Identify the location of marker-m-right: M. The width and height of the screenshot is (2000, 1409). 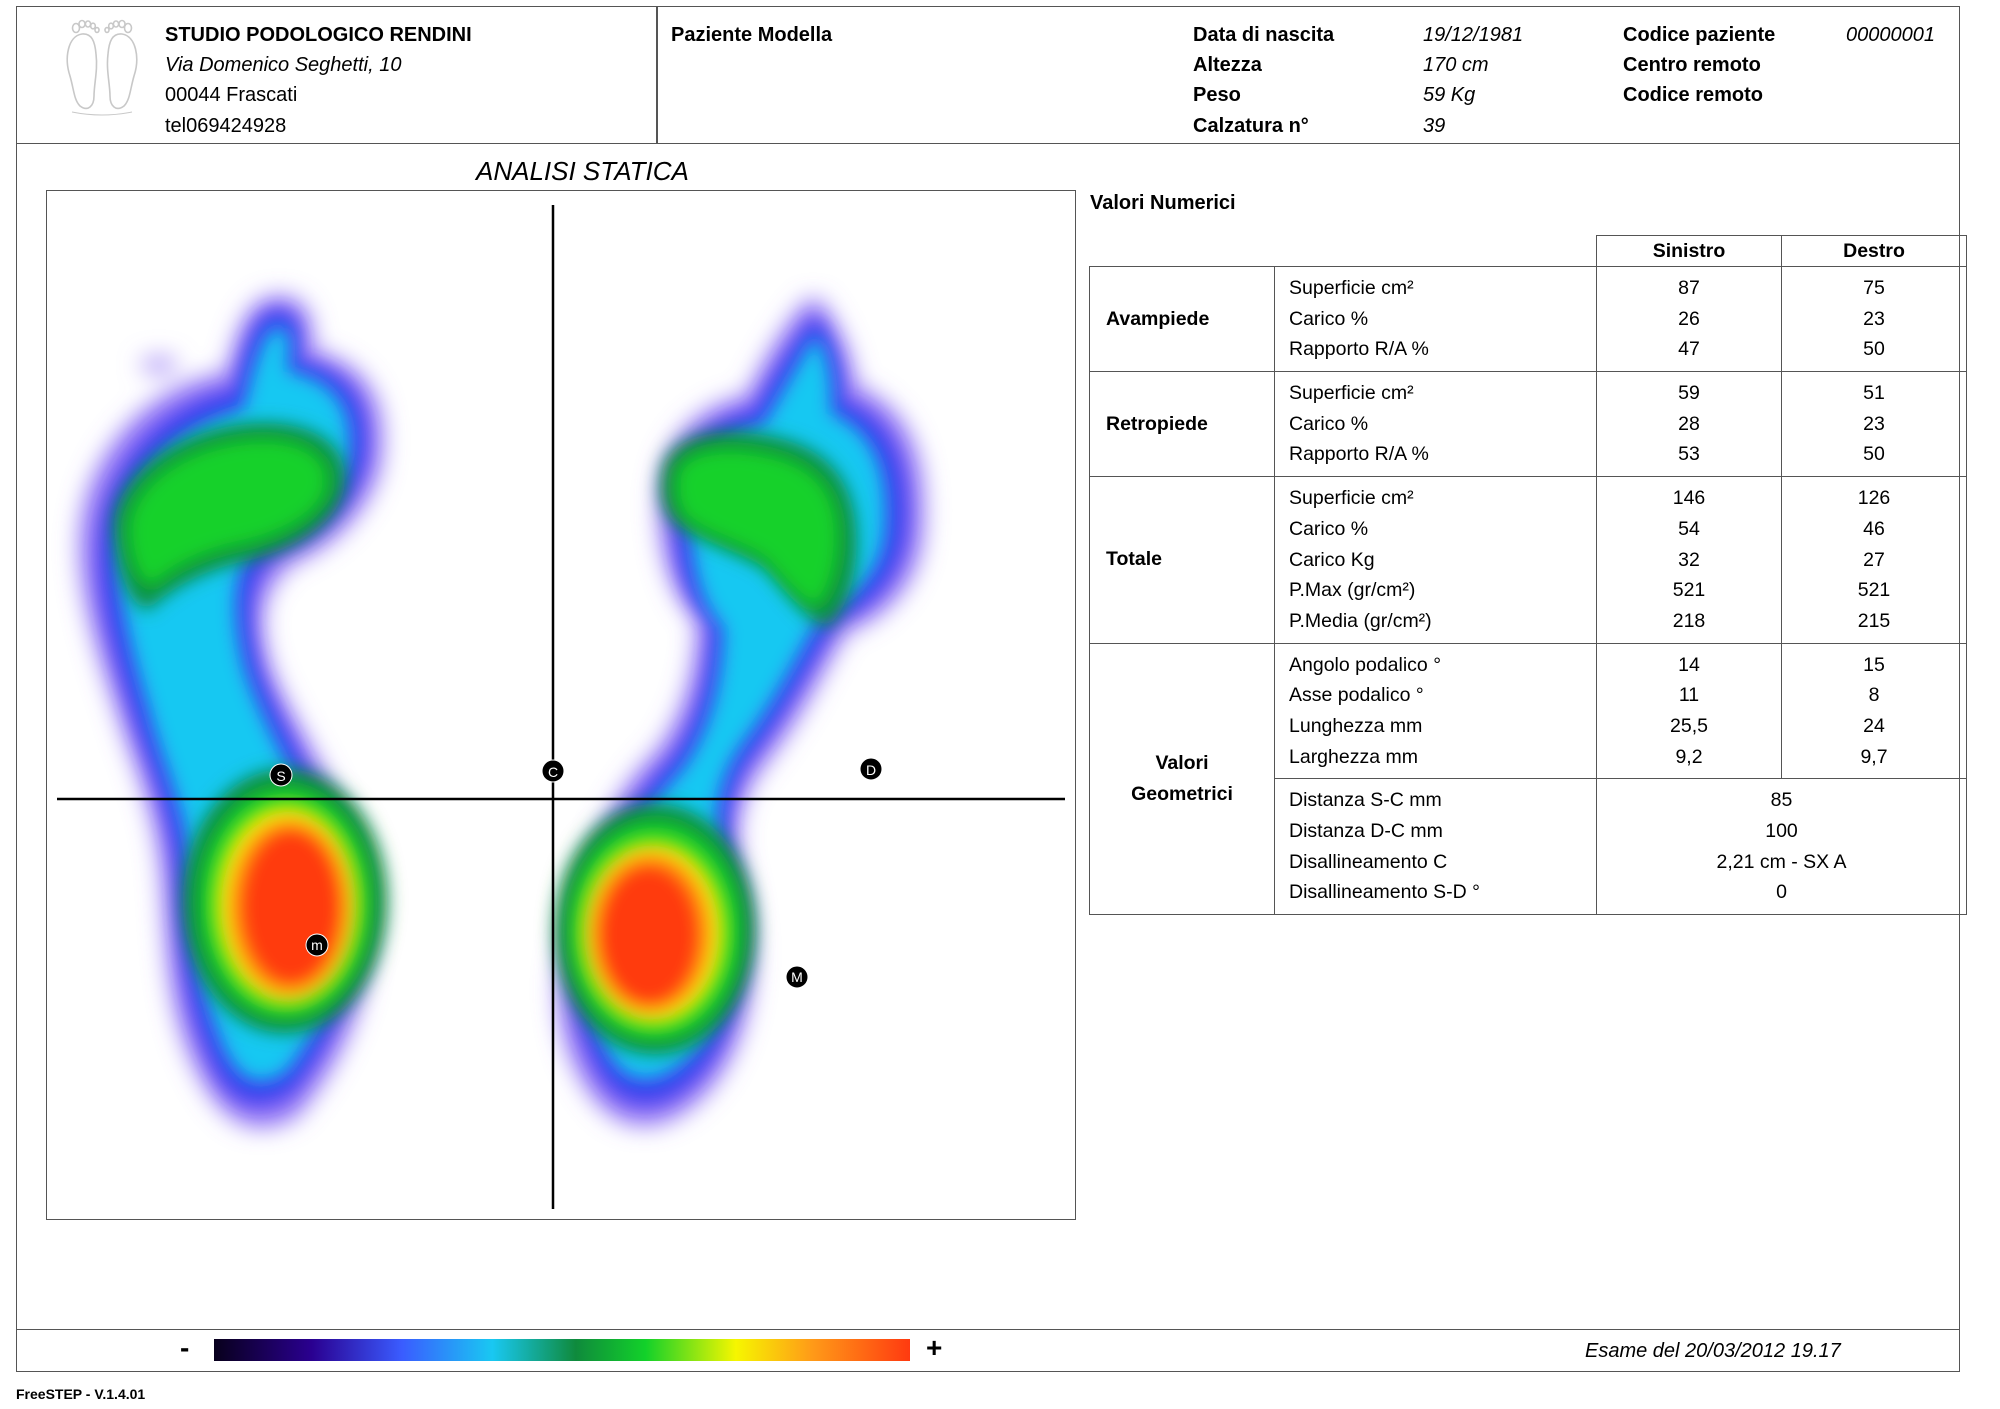
(797, 977).